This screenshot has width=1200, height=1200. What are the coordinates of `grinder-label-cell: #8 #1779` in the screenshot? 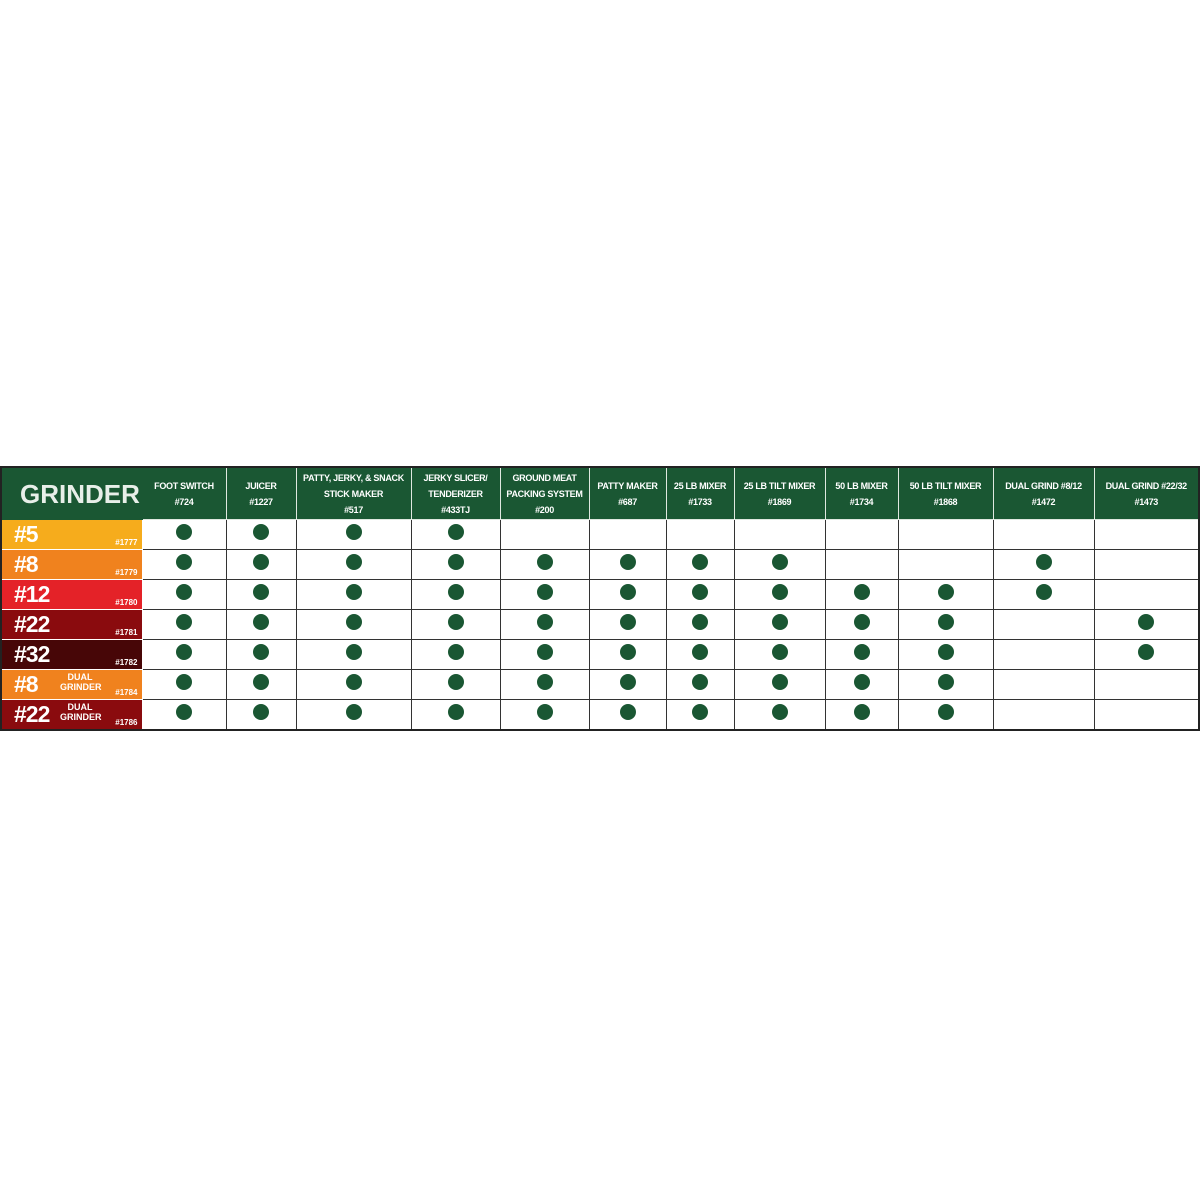 It's located at (71, 564).